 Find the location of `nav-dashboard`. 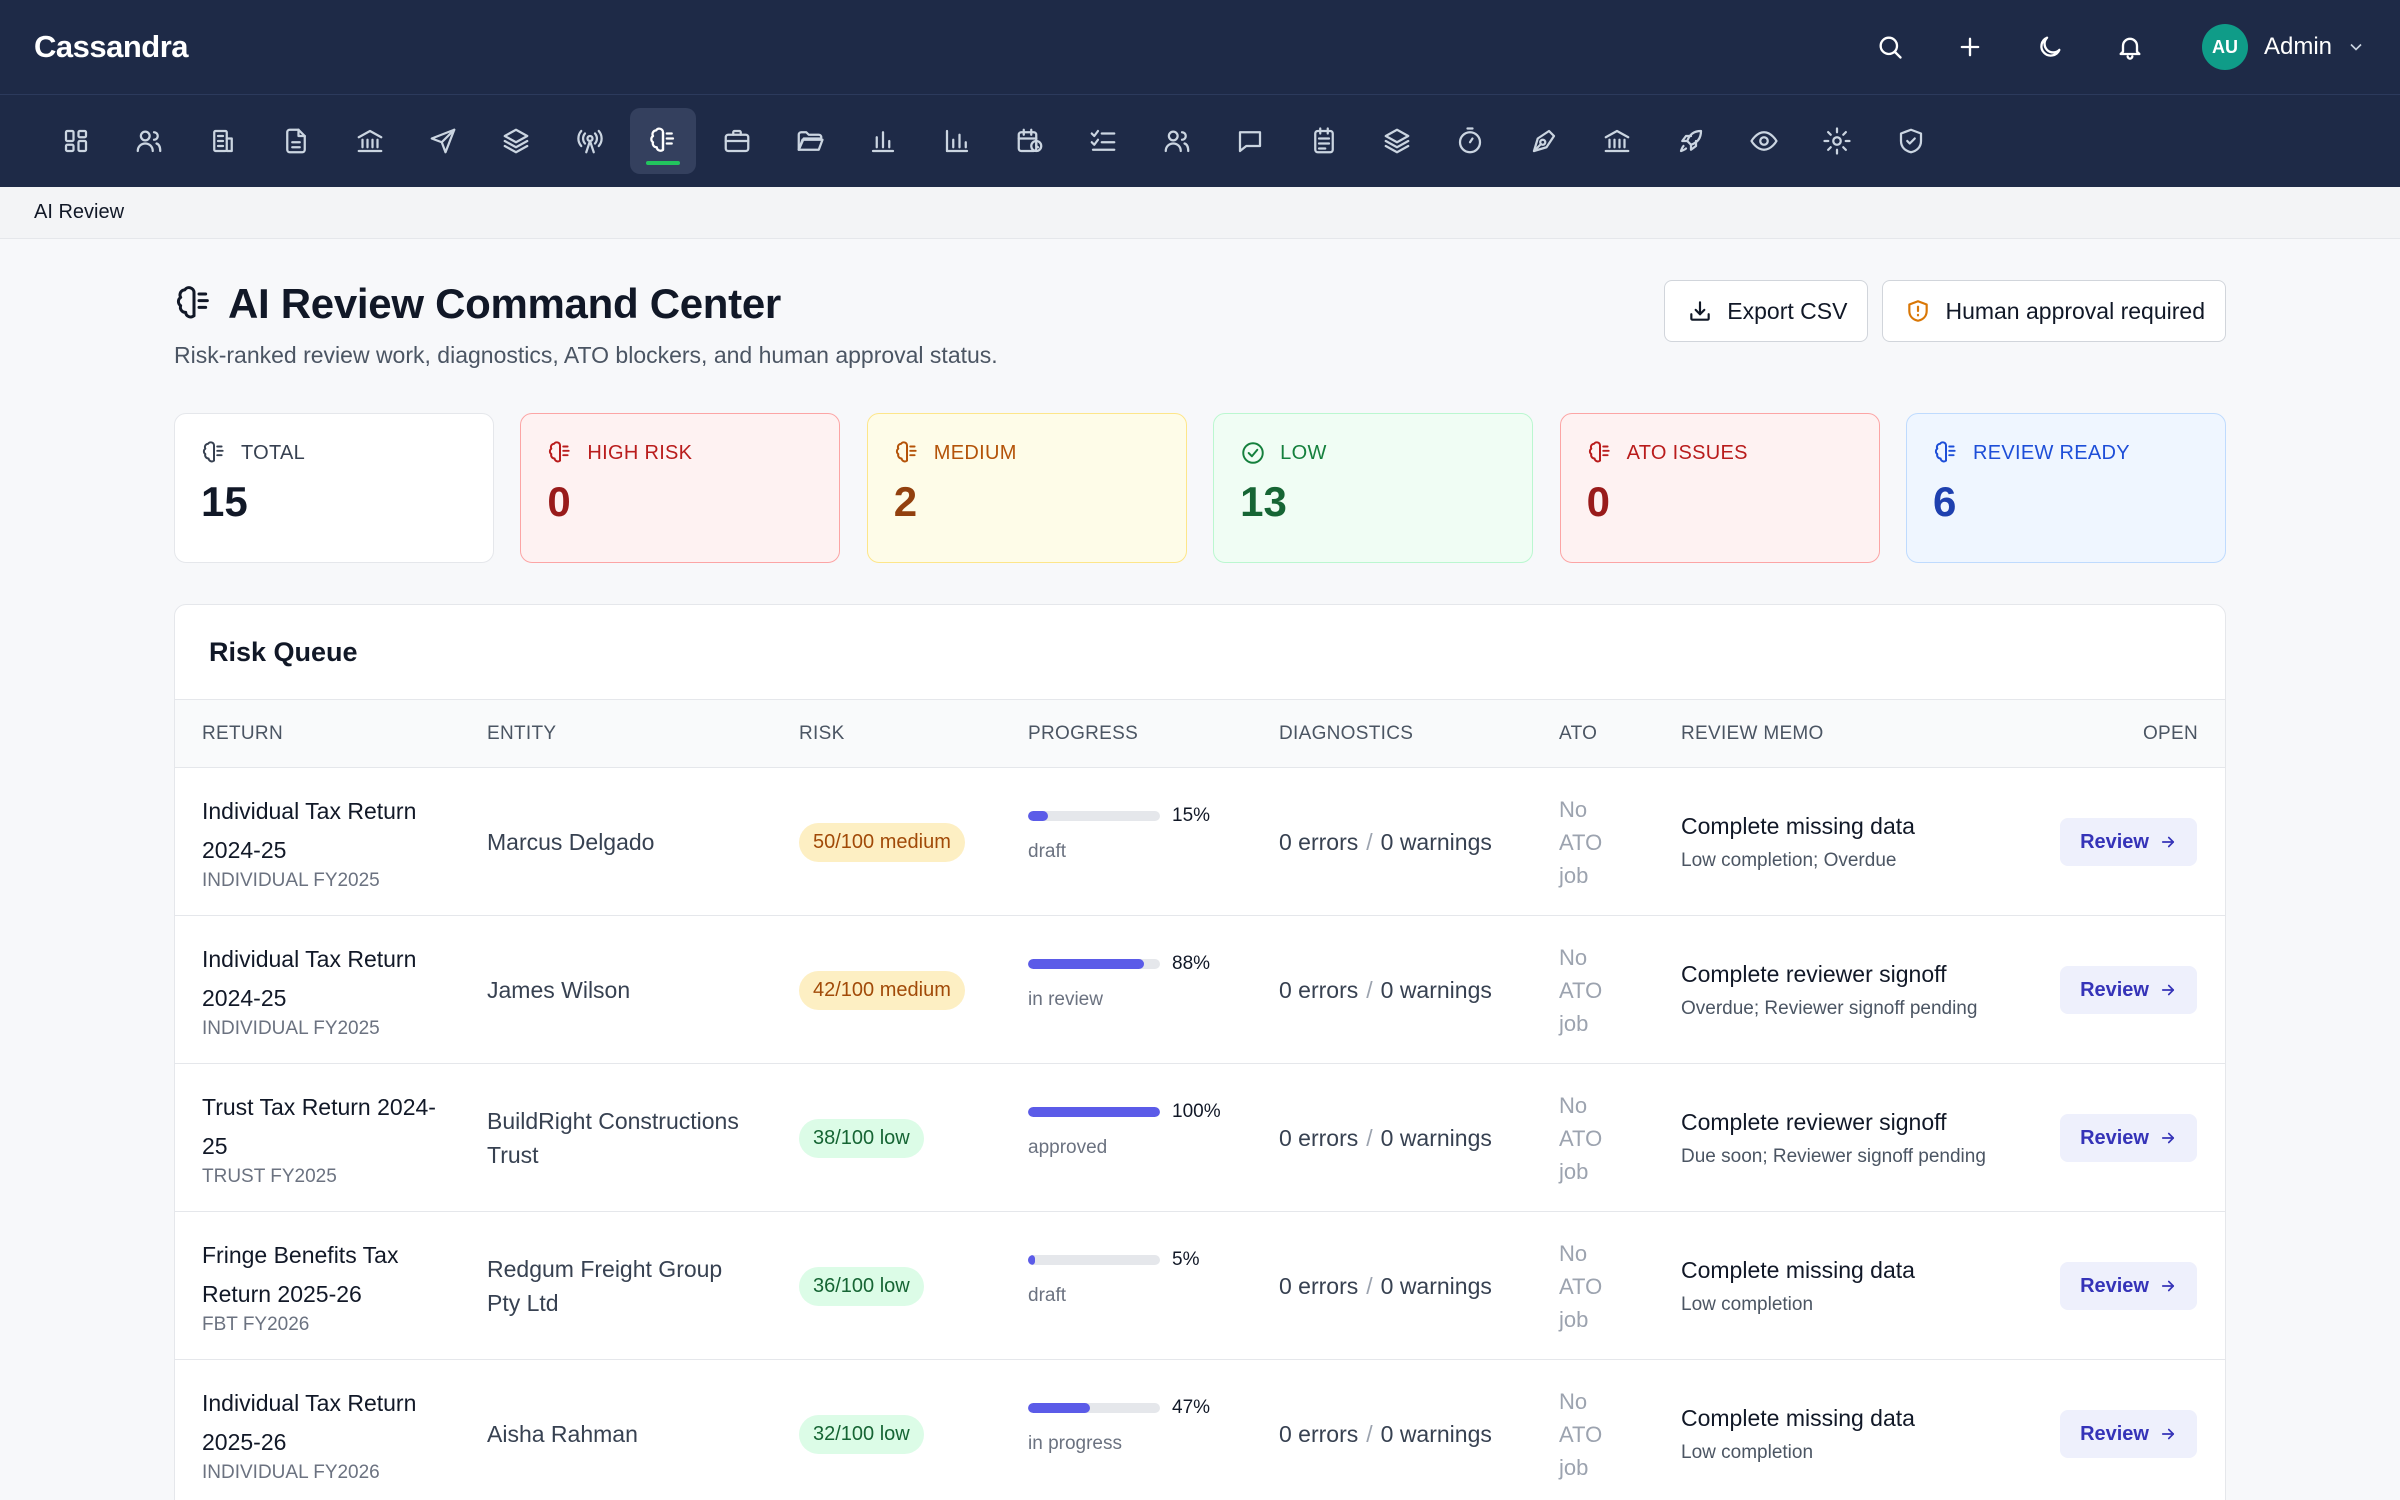

nav-dashboard is located at coordinates (76, 141).